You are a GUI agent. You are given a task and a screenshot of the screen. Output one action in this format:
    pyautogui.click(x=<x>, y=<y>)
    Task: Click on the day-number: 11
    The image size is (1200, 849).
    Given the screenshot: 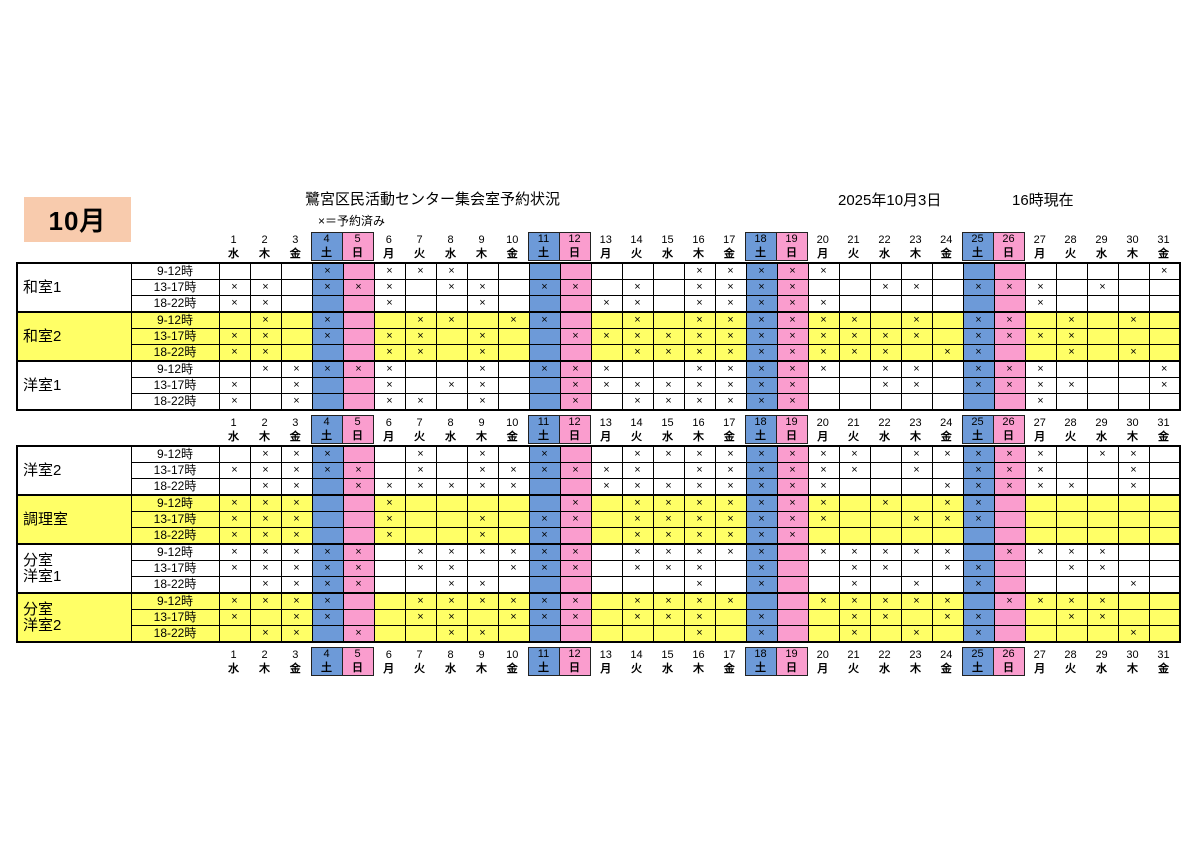 What is the action you would take?
    pyautogui.click(x=543, y=422)
    